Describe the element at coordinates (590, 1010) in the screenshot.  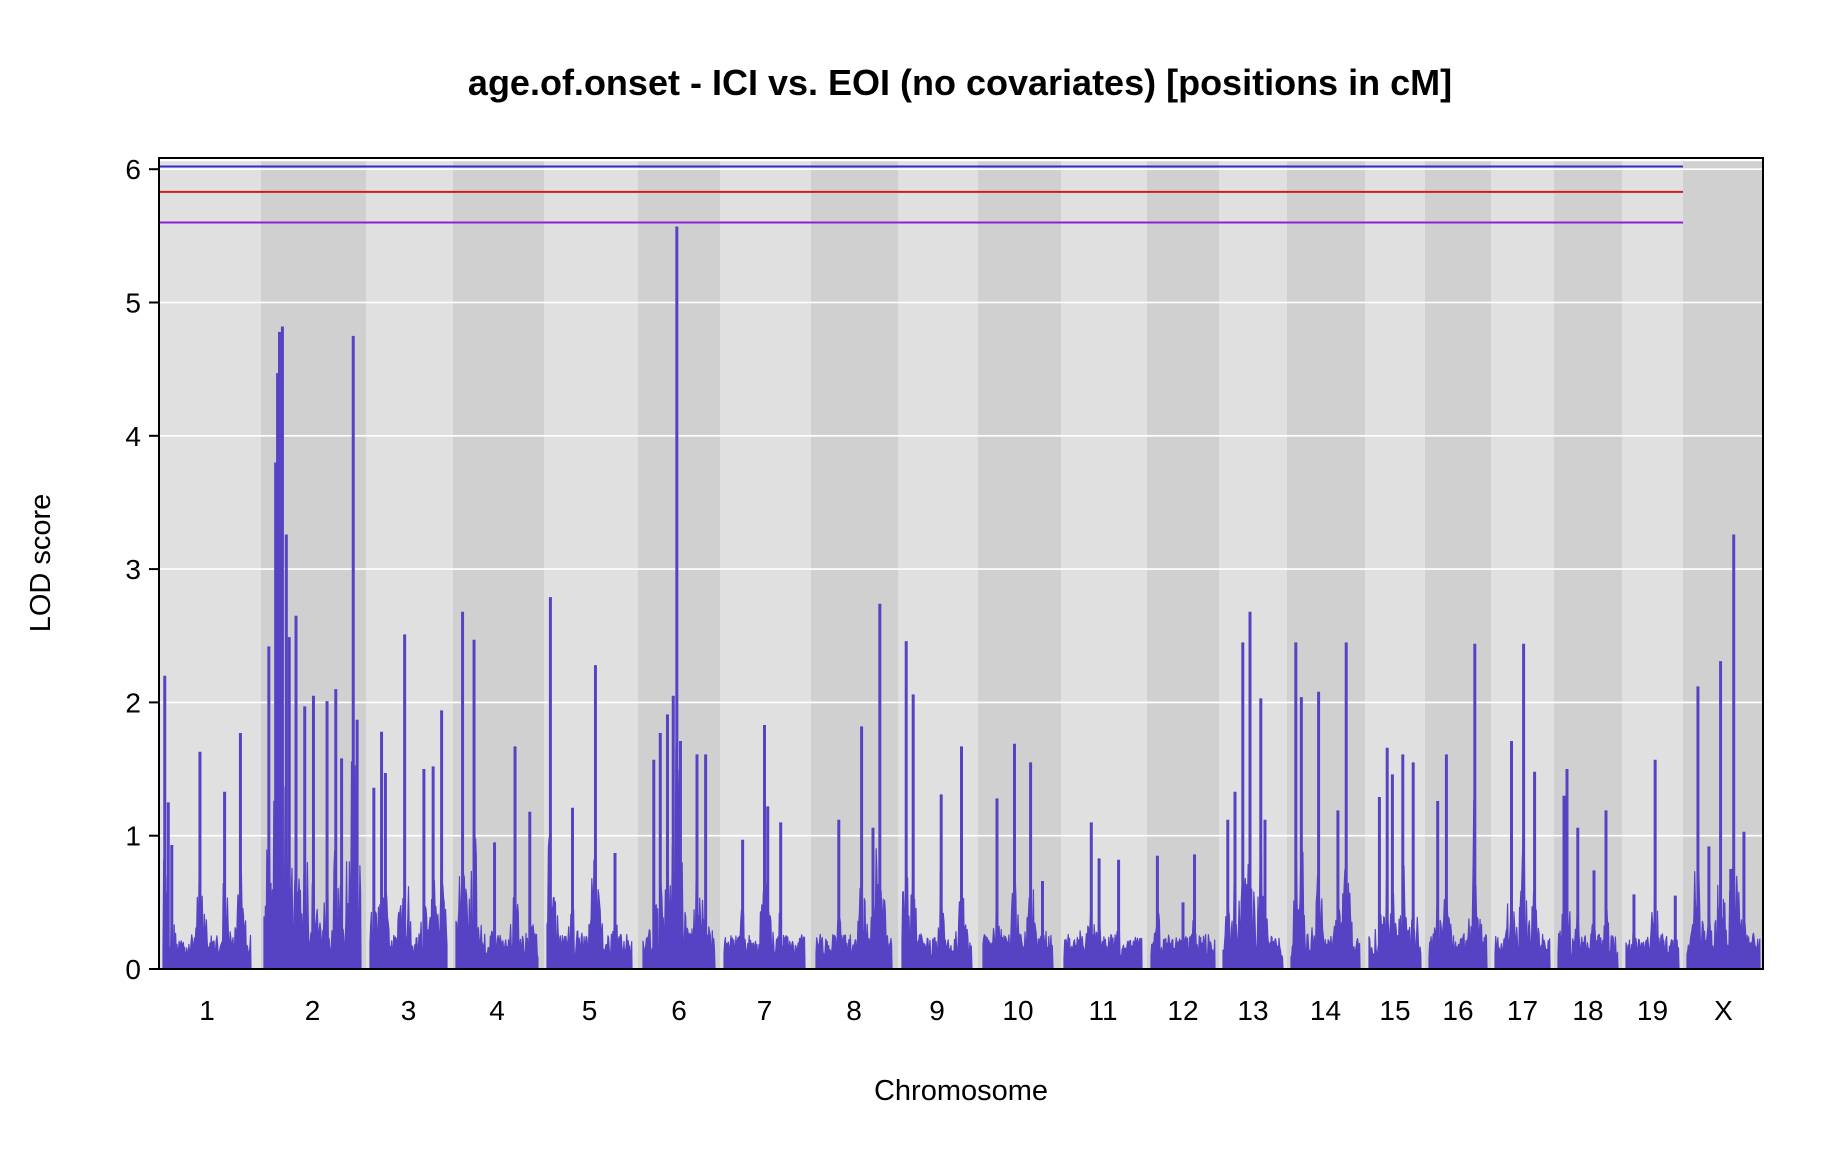
I see `x-tick-label-5: 5` at that location.